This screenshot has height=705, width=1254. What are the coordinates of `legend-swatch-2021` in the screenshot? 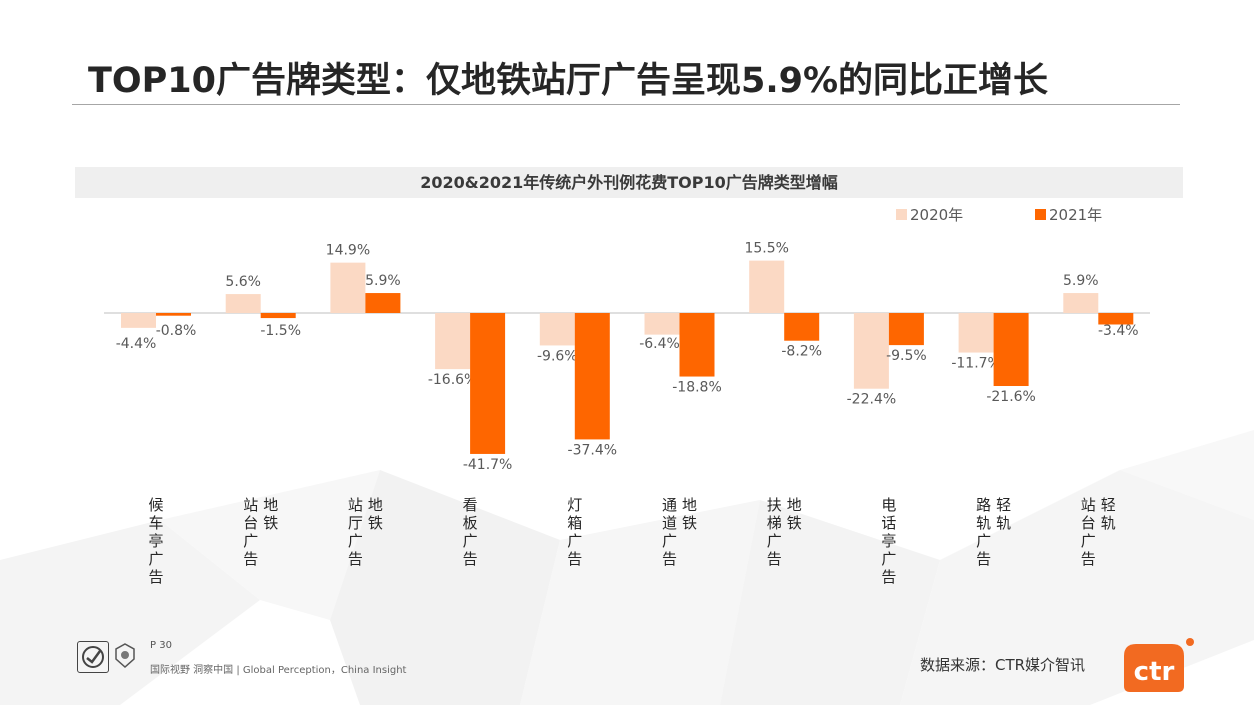 It's located at (1040, 214).